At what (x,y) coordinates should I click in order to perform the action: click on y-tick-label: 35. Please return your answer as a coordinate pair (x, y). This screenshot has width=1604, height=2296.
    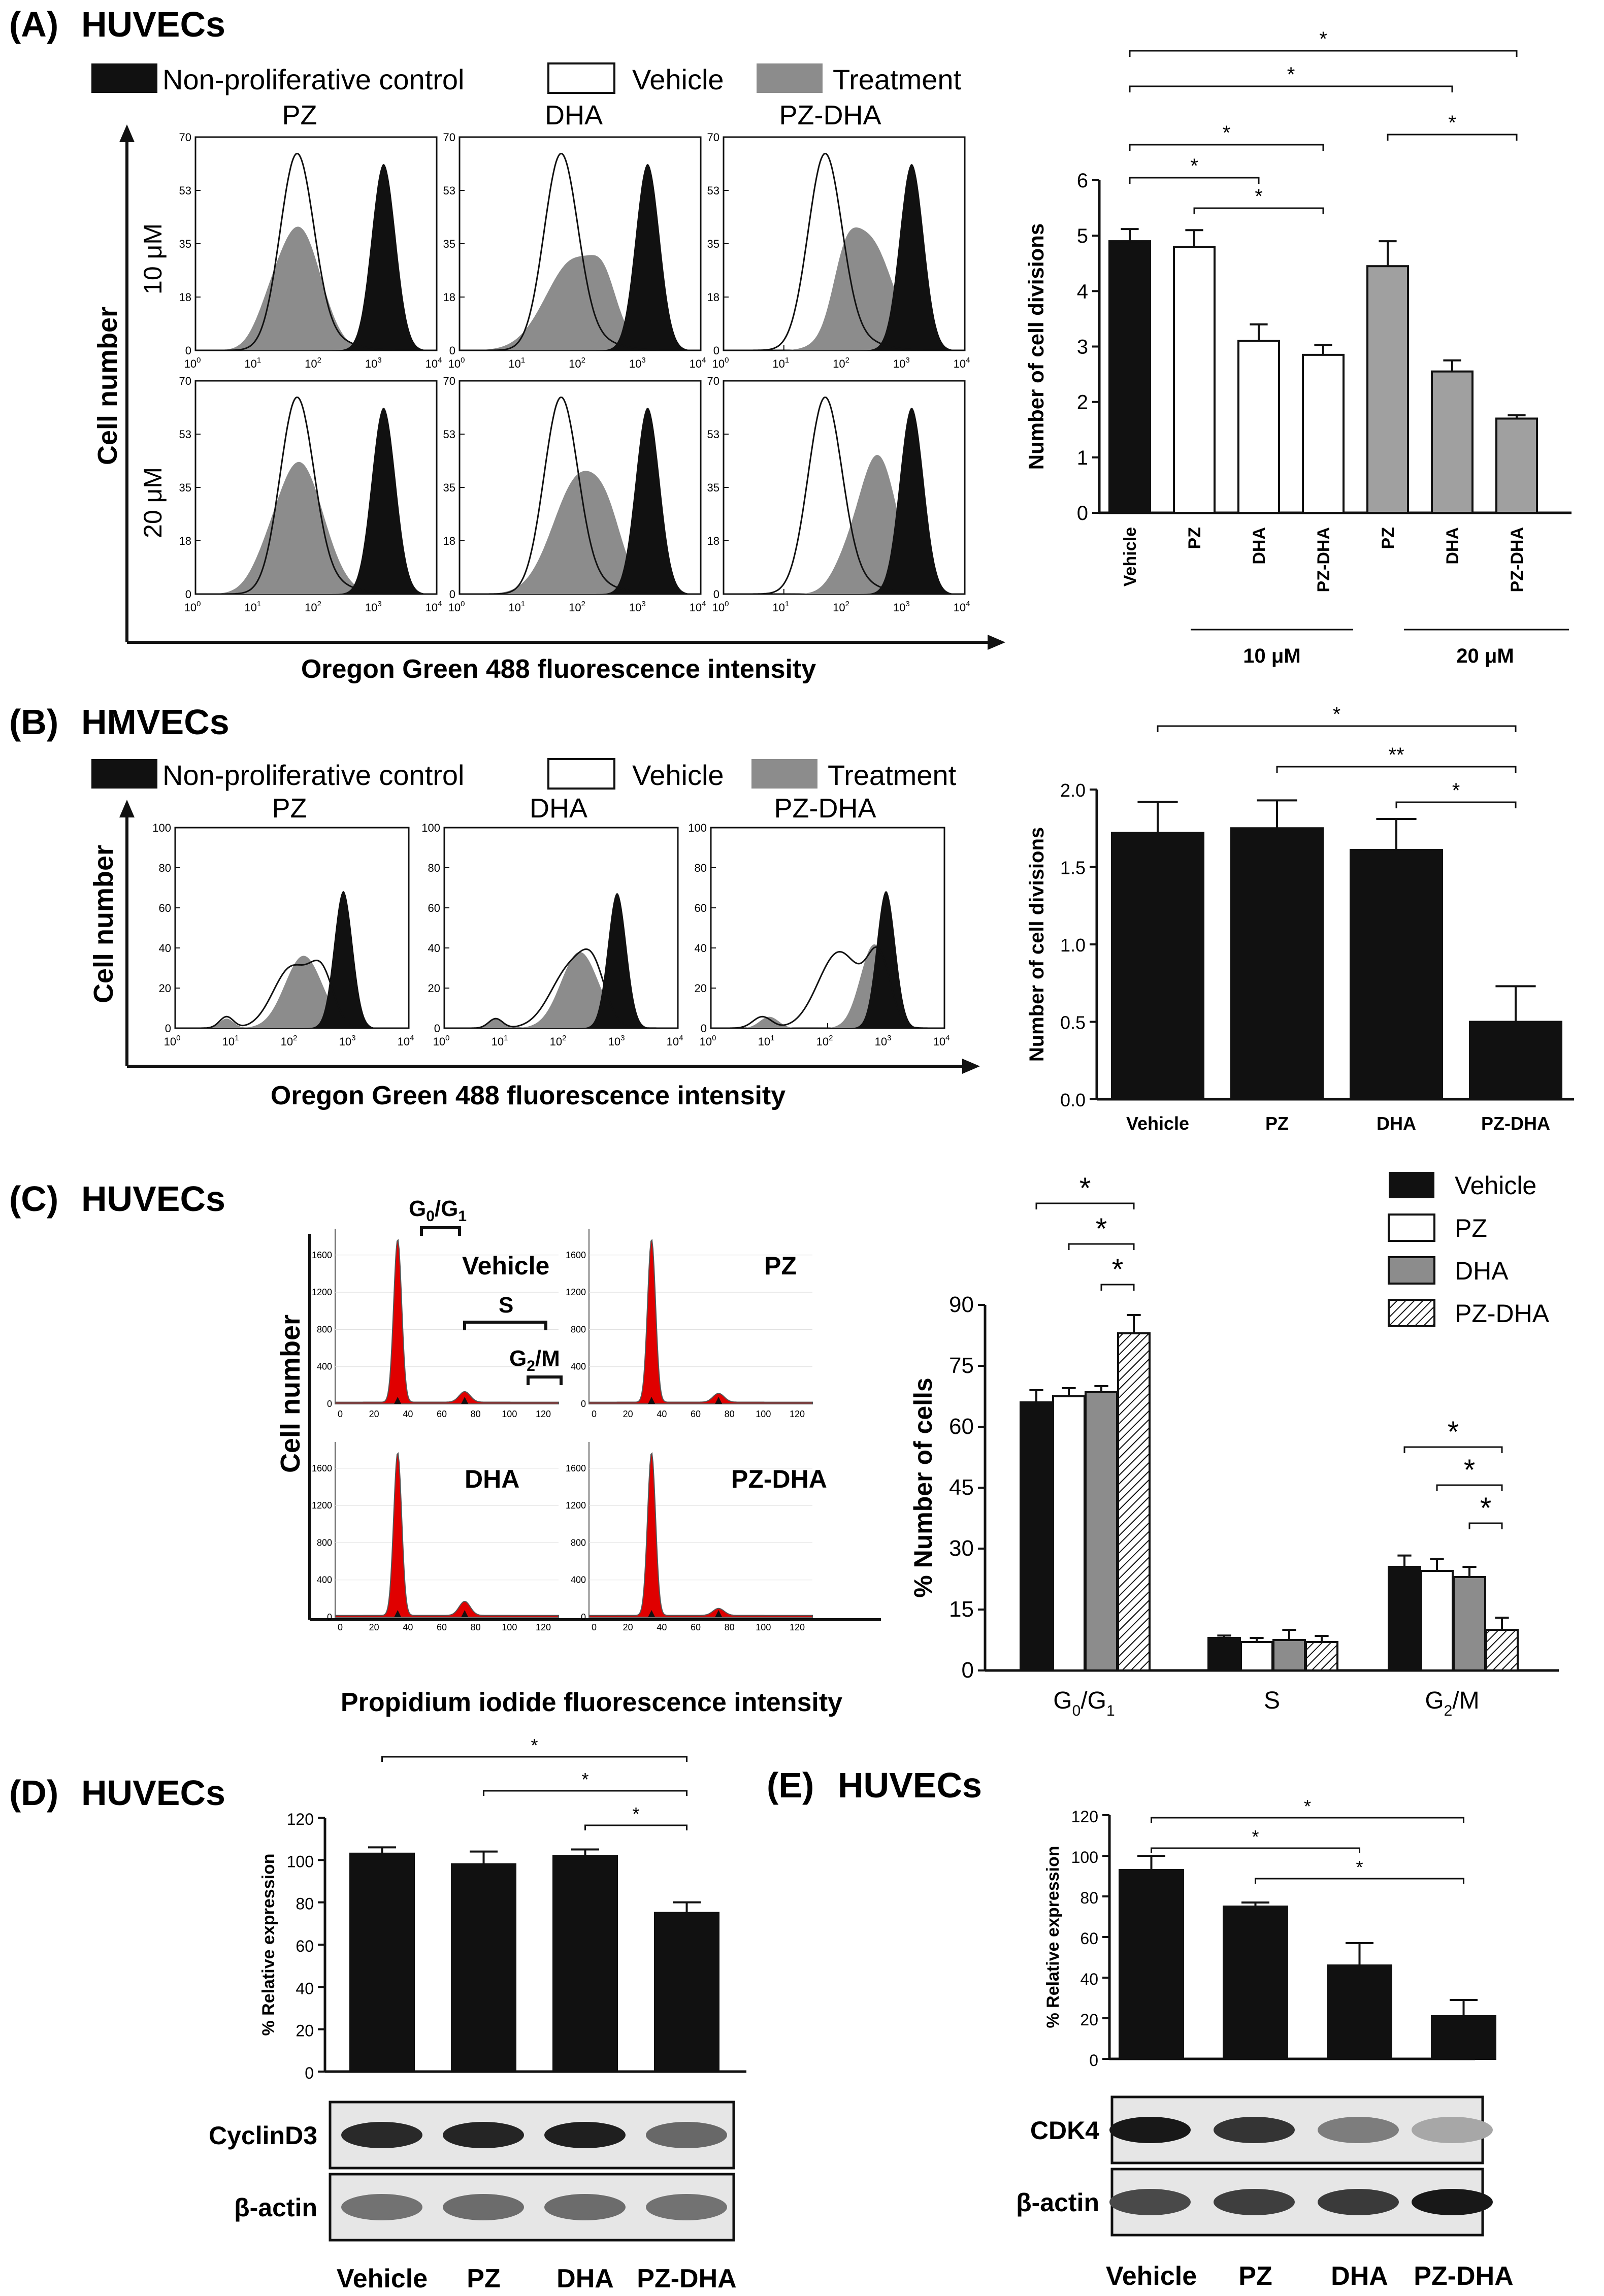
    Looking at the image, I should click on (449, 244).